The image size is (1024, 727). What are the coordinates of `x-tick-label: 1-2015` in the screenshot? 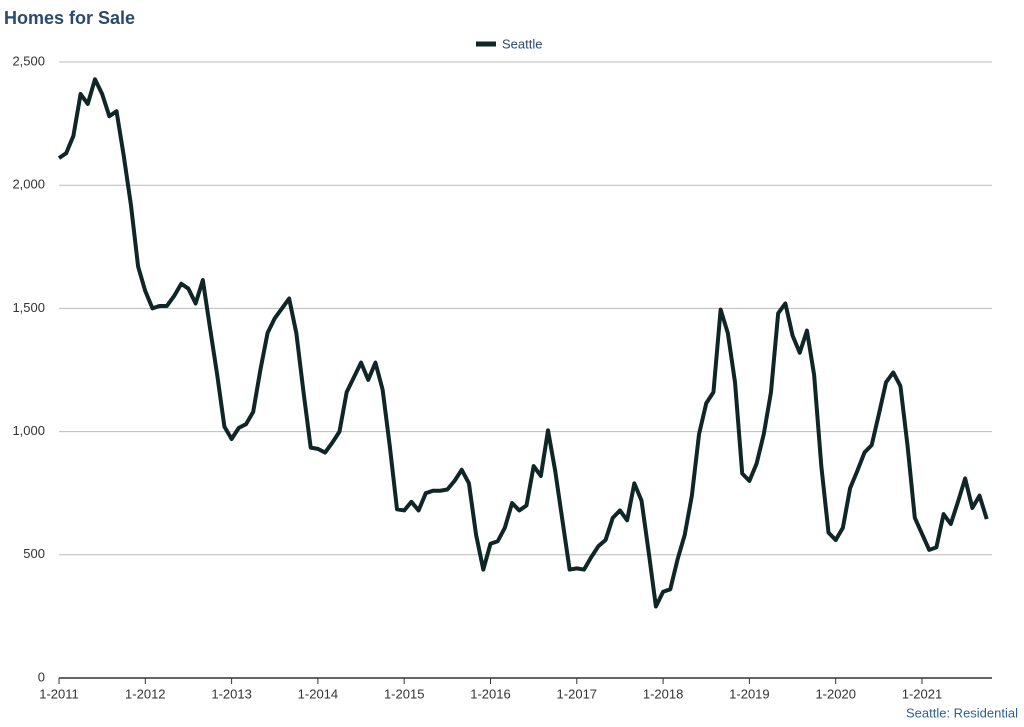 It's located at (404, 693).